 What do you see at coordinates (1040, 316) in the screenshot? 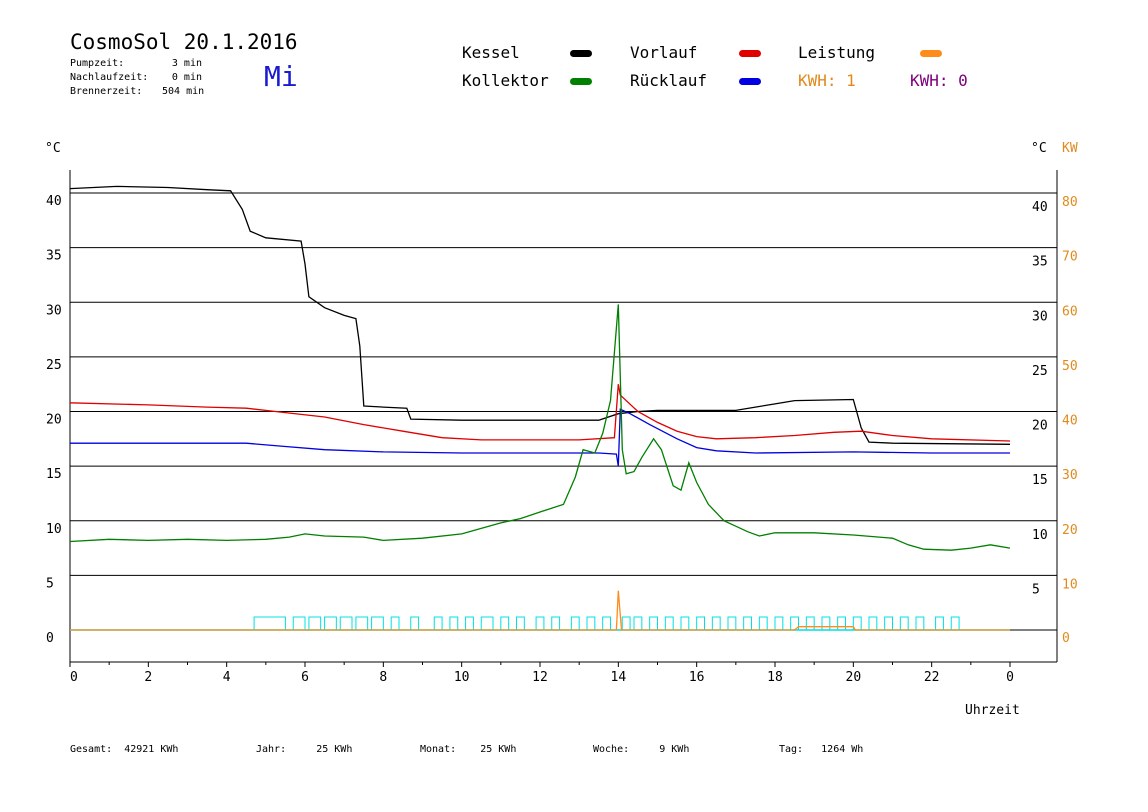
I see `y-tick-label-right: 30` at bounding box center [1040, 316].